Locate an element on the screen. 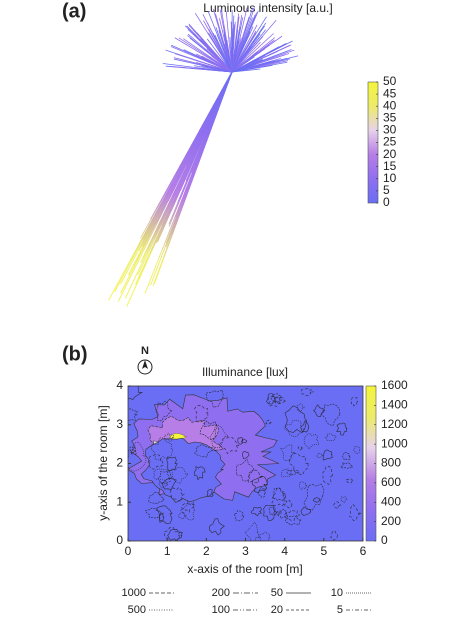 This screenshot has width=474, height=629. x-axis-label: x-axis of the room [m] is located at coordinates (244, 569).